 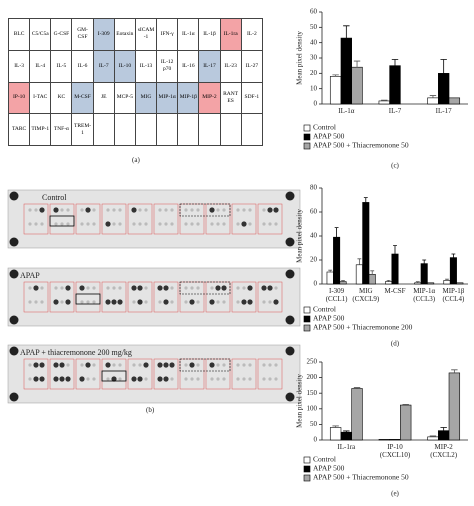 What do you see at coordinates (150, 410) in the screenshot?
I see `panel-caption: (b)` at bounding box center [150, 410].